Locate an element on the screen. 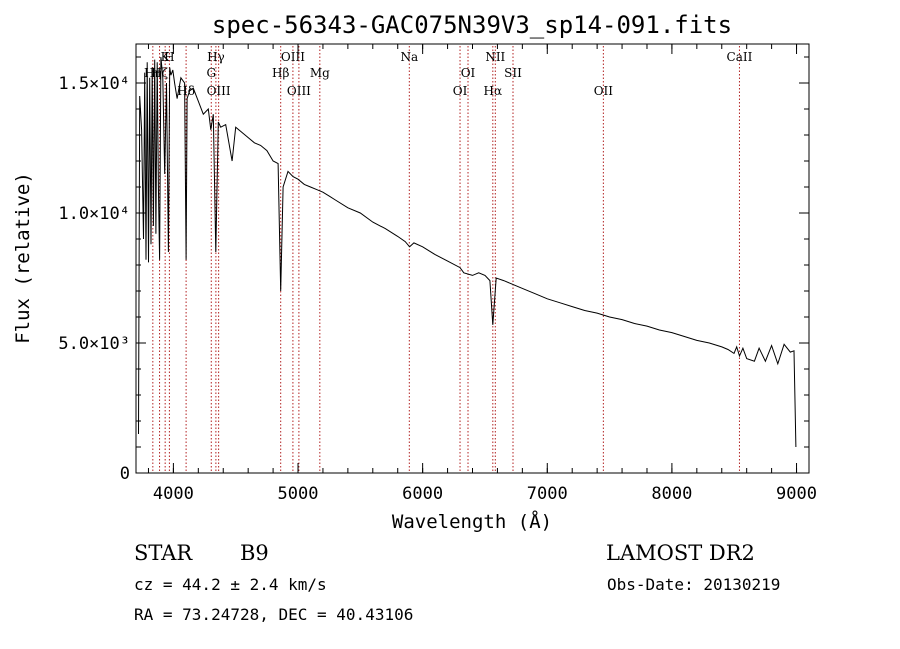 The width and height of the screenshot is (900, 649). x-axis-label: Wavelength (Å) is located at coordinates (472, 521).